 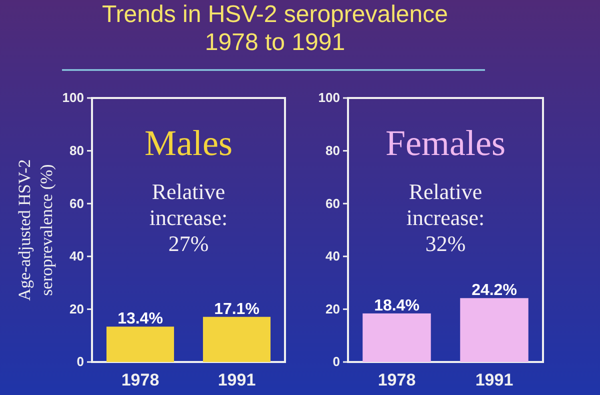 I want to click on data-label: 18.4%, so click(x=397, y=305).